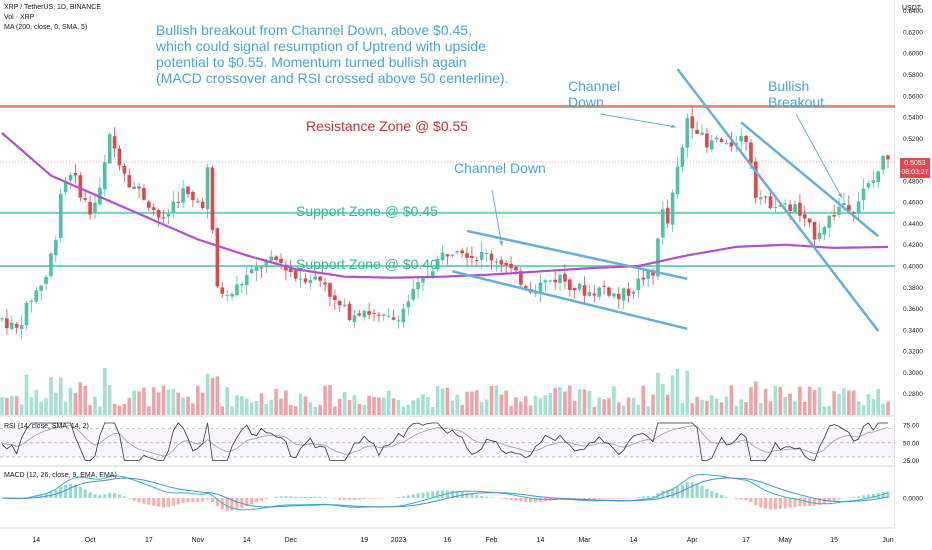  I want to click on resistance-zone-line, so click(447, 106).